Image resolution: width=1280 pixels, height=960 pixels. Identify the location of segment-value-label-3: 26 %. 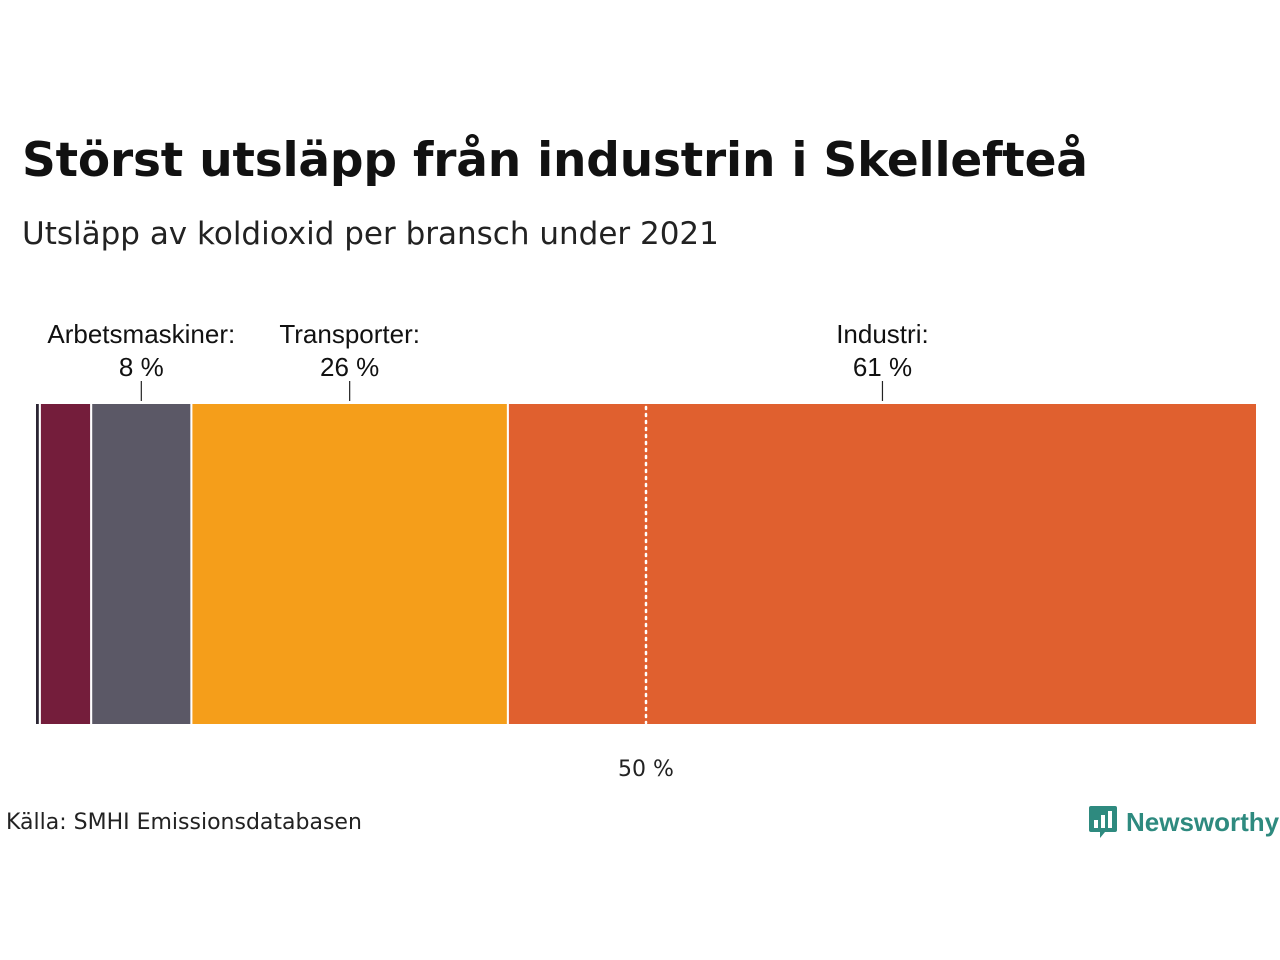
(349, 367).